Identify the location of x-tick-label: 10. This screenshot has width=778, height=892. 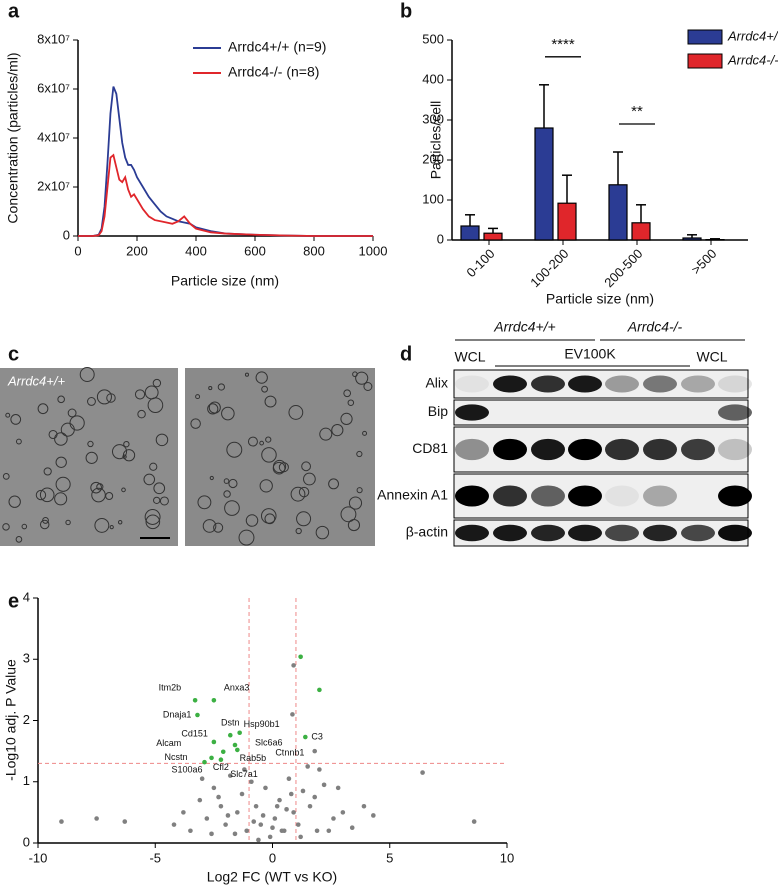
(507, 857).